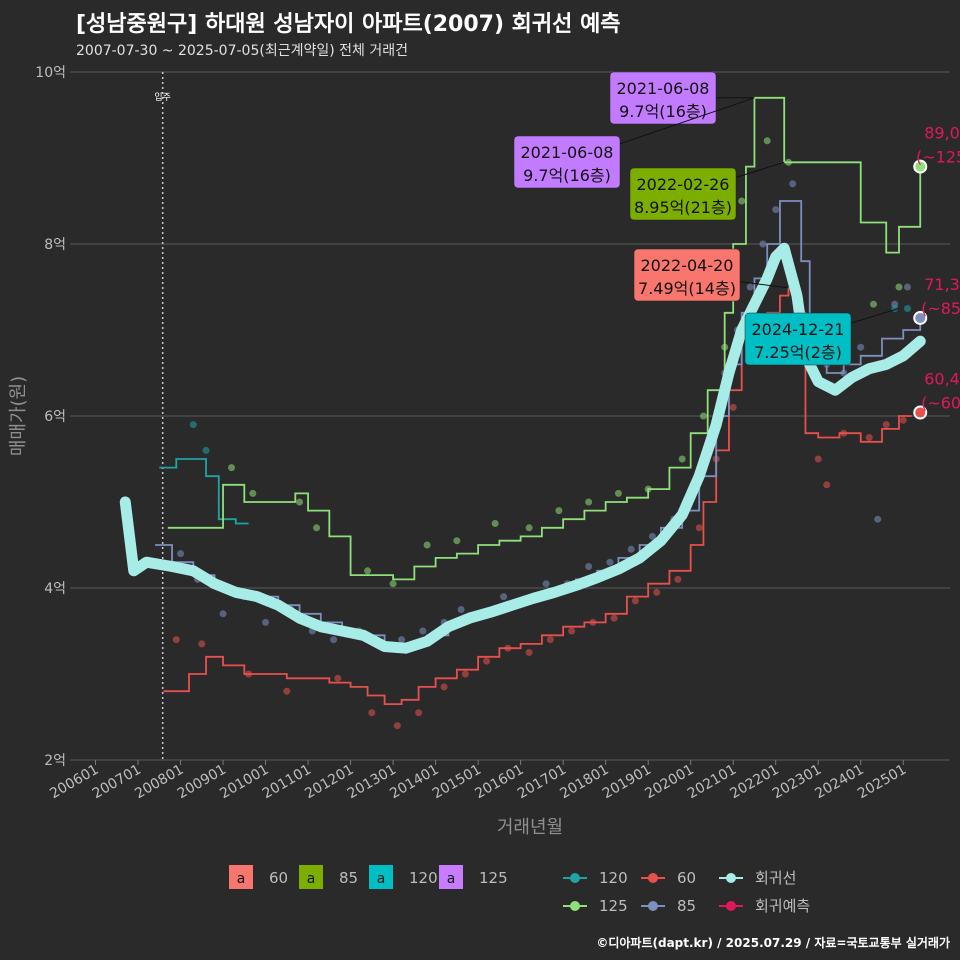  What do you see at coordinates (938, 157) in the screenshot?
I see `end-area-label: (~125㎡)` at bounding box center [938, 157].